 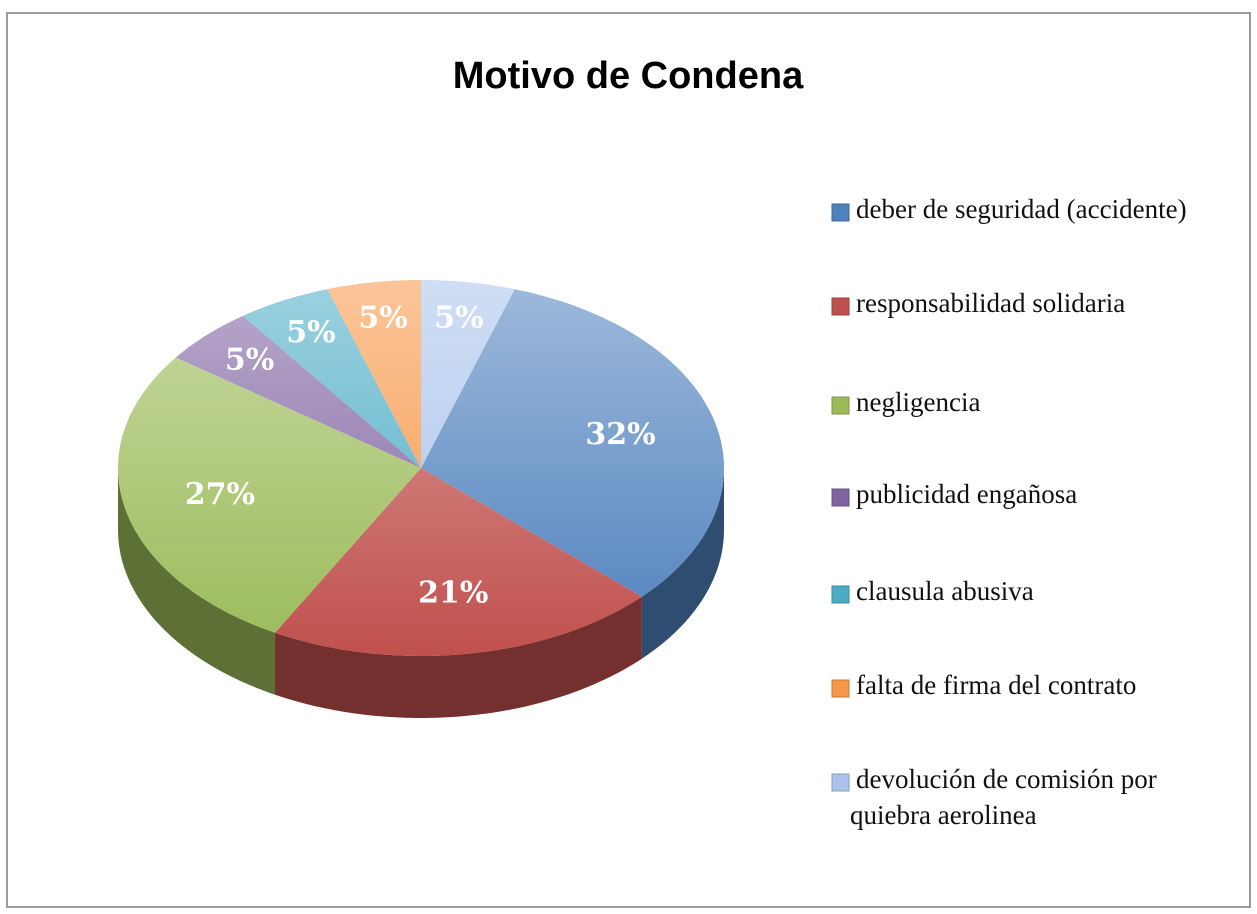 I want to click on legend-label: publicidad engañosa, so click(x=966, y=494).